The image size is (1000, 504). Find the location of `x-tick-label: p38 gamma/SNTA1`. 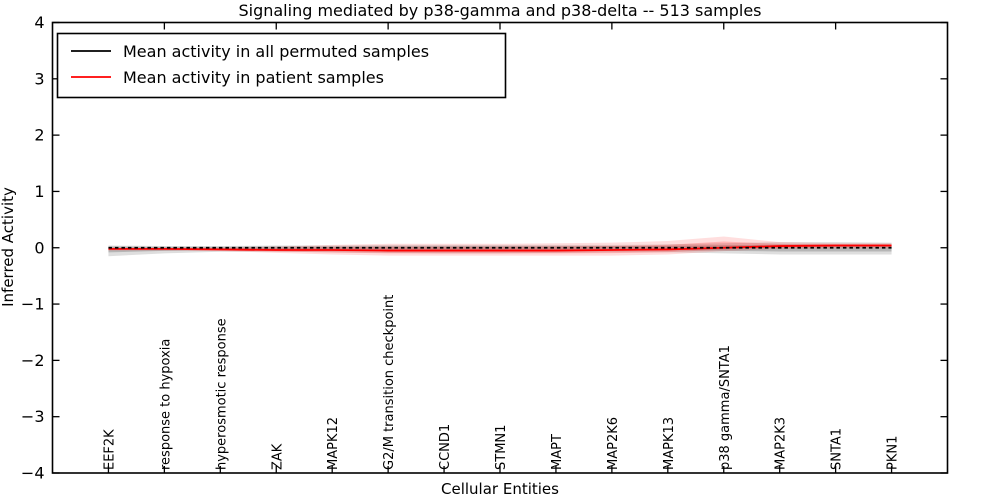

x-tick-label: p38 gamma/SNTA1 is located at coordinates (725, 407).